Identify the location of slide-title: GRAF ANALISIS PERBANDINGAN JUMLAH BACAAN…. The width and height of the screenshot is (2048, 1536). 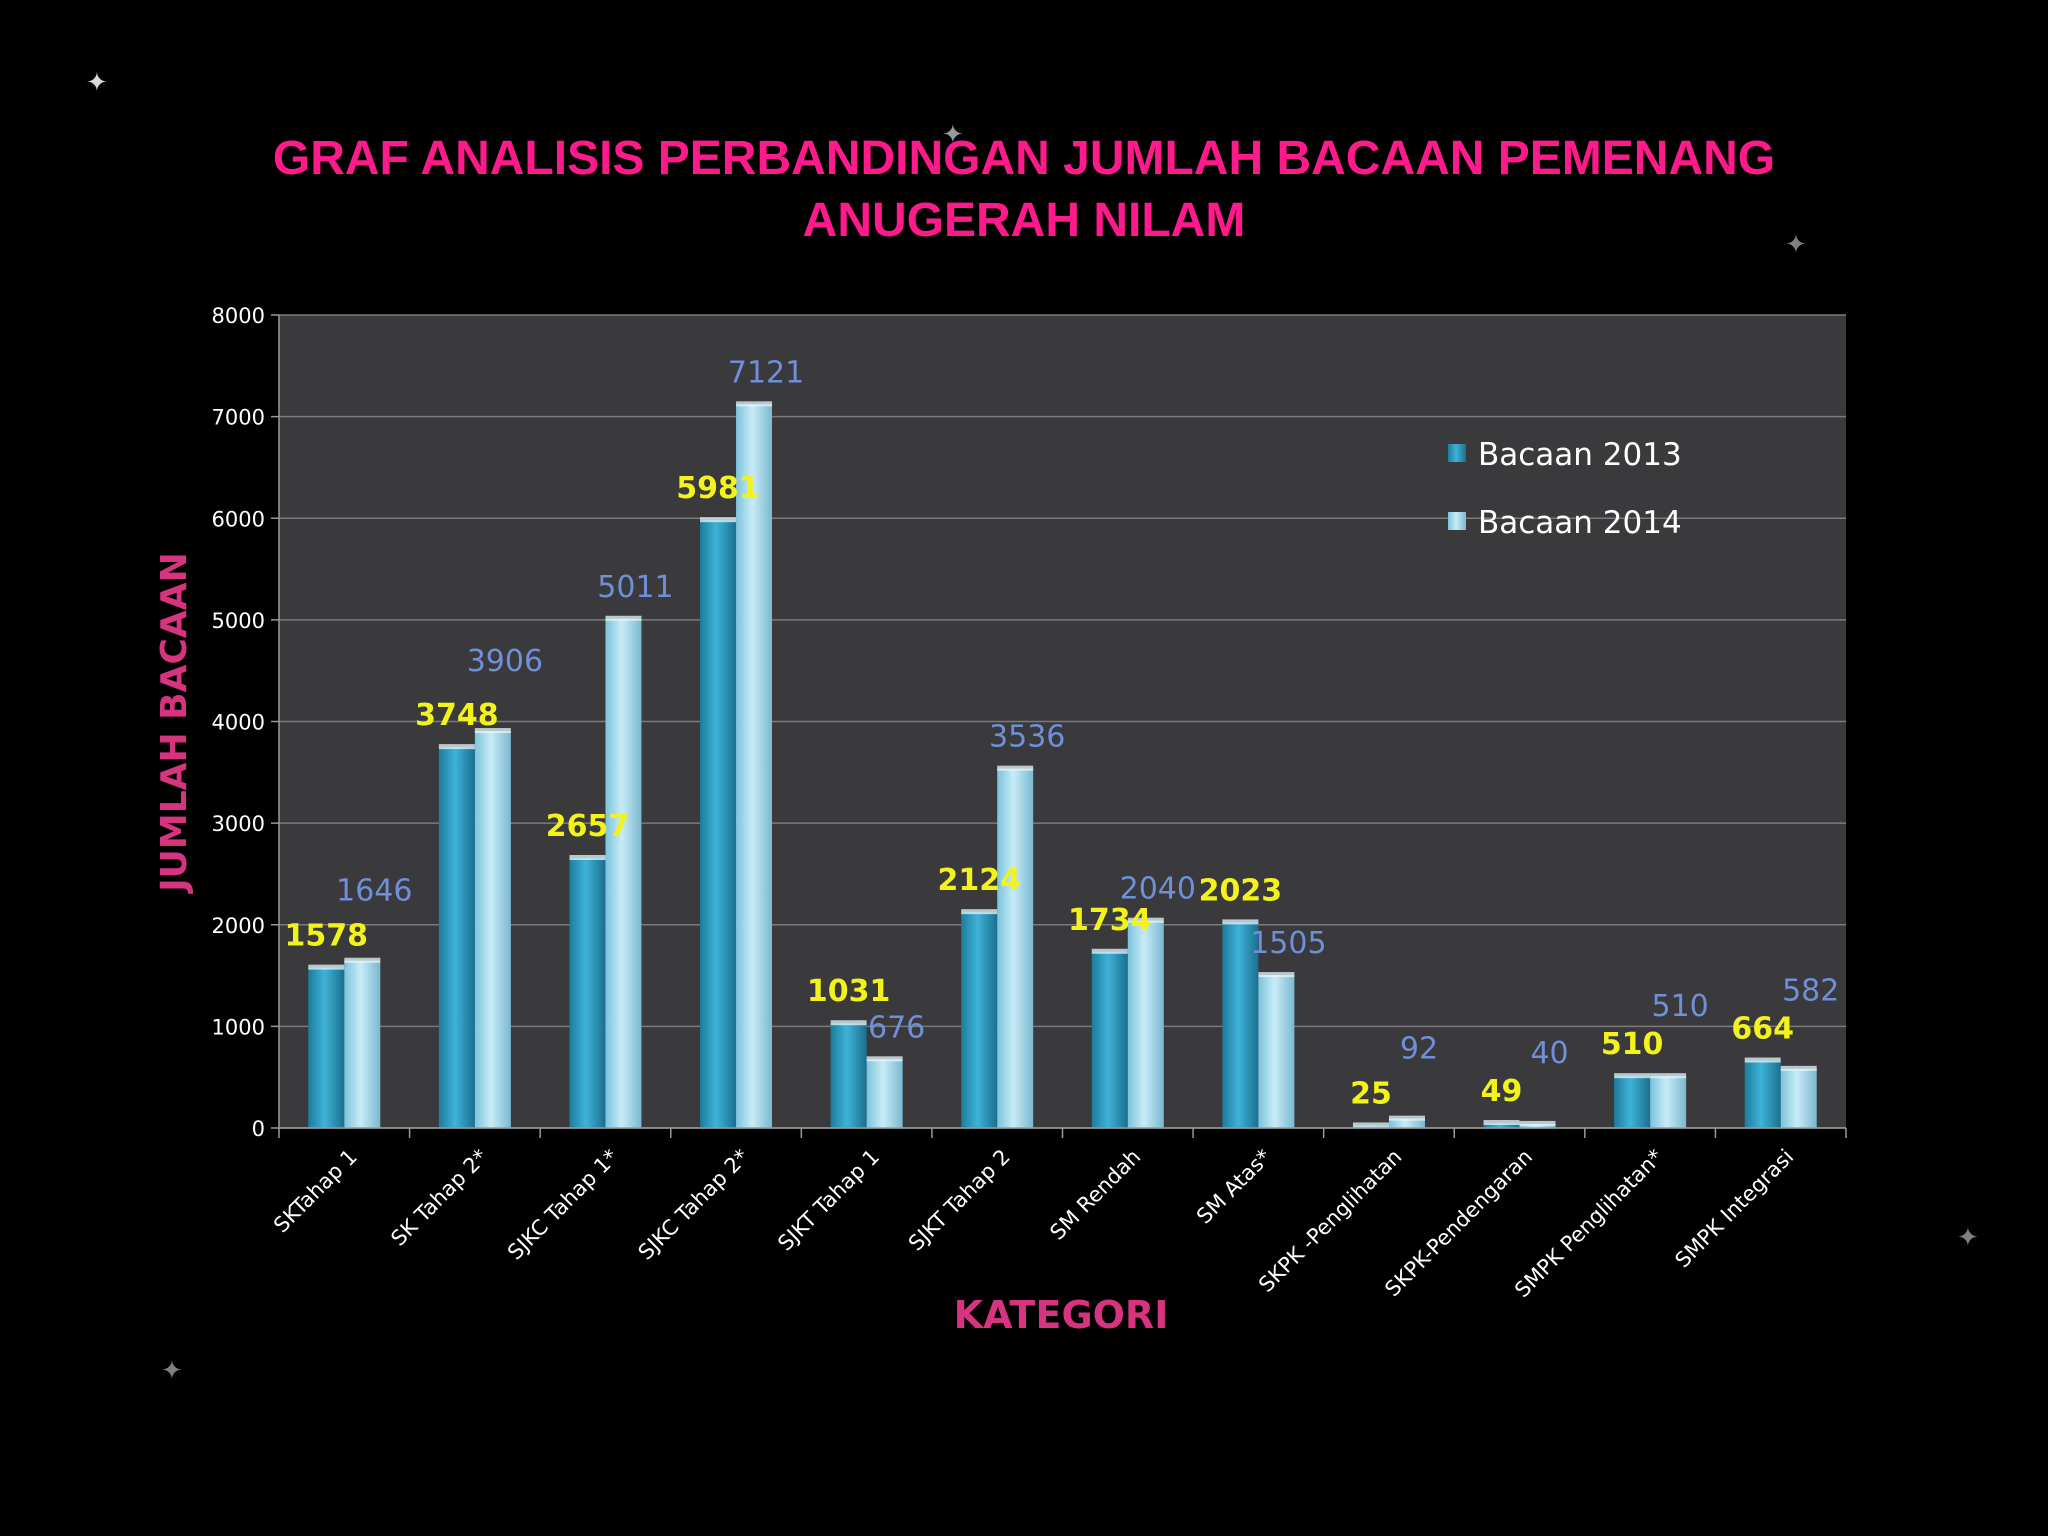
(1024, 190).